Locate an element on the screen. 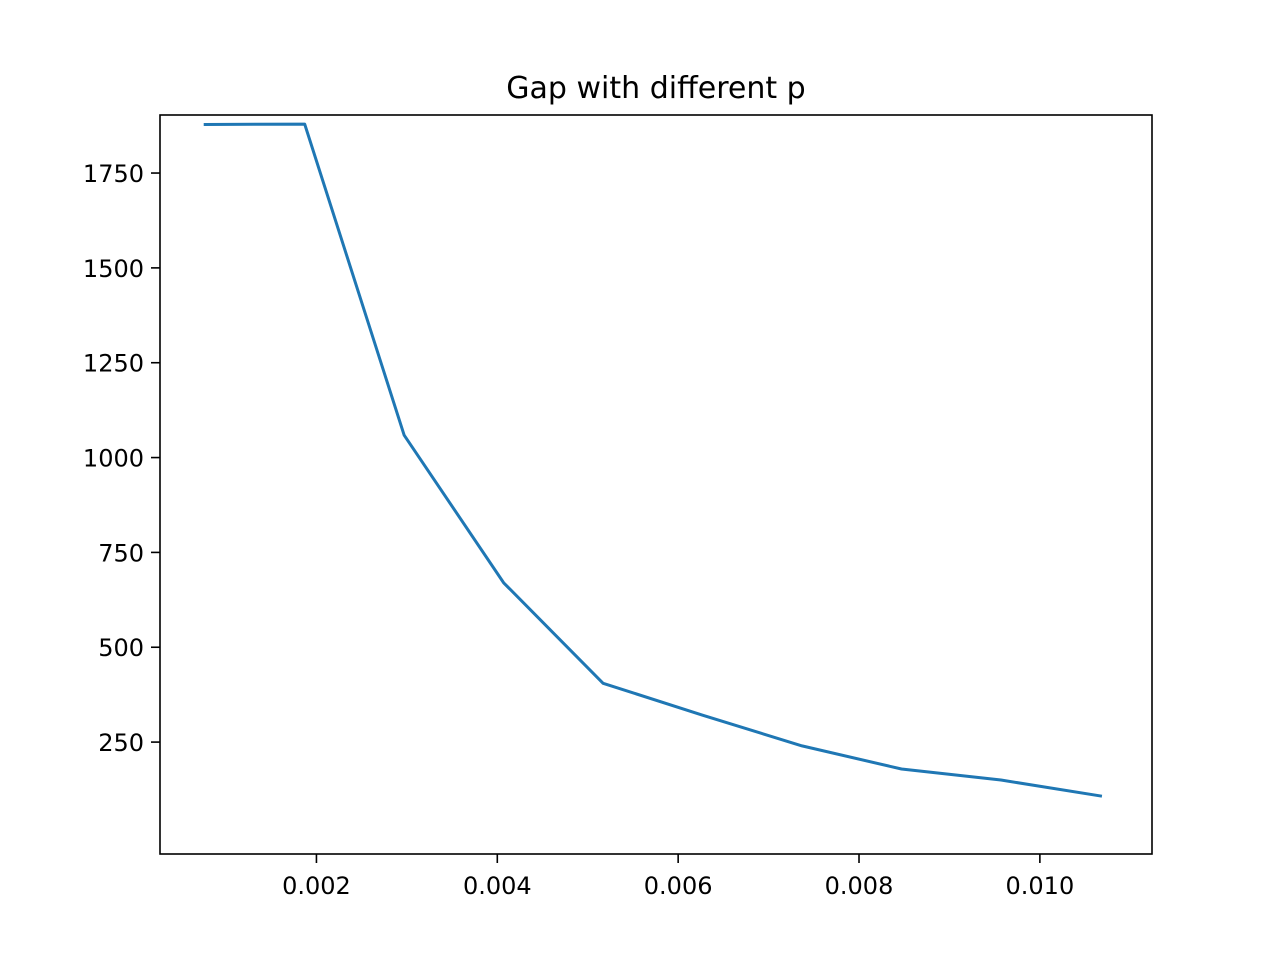 This screenshot has height=960, width=1280. x-tick-label: 0.002 is located at coordinates (316, 886).